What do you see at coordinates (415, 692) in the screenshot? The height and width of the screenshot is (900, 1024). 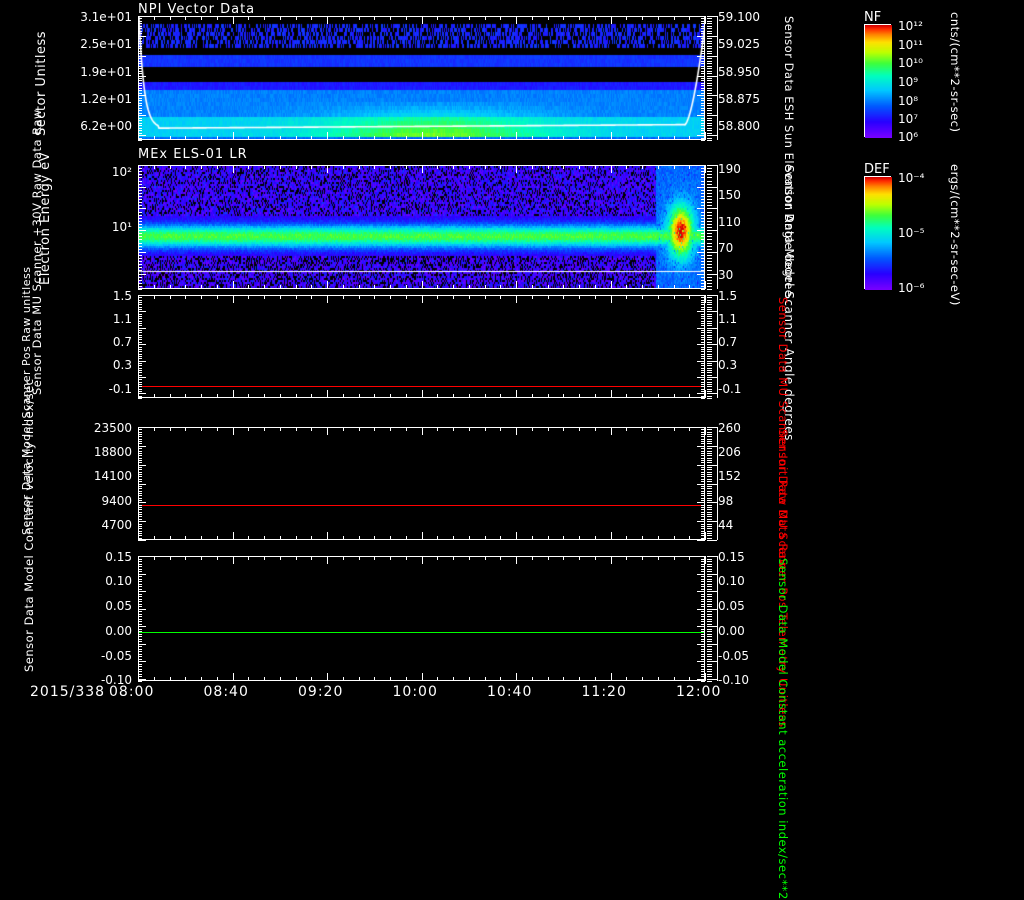 I see `x-axis-tick-3: 10:00` at bounding box center [415, 692].